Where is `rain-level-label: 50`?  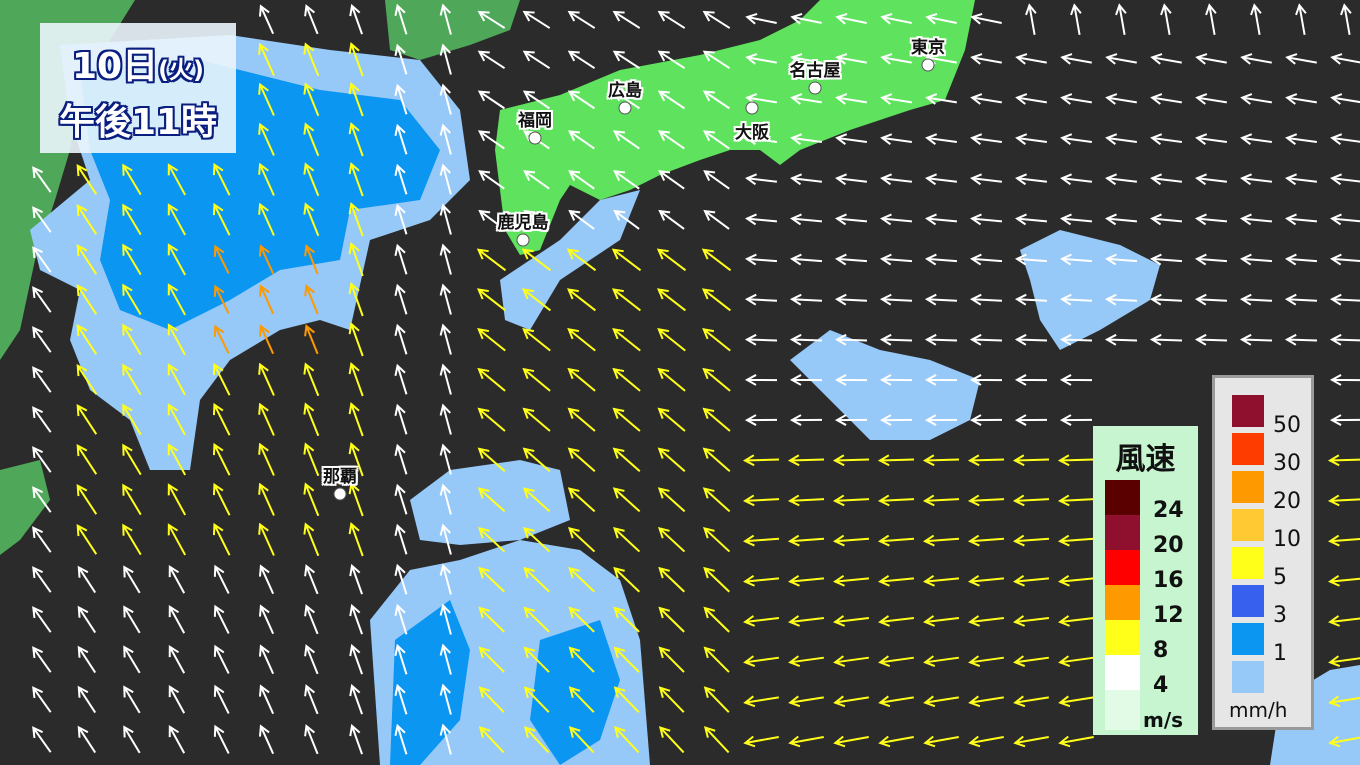
rain-level-label: 50 is located at coordinates (1287, 425).